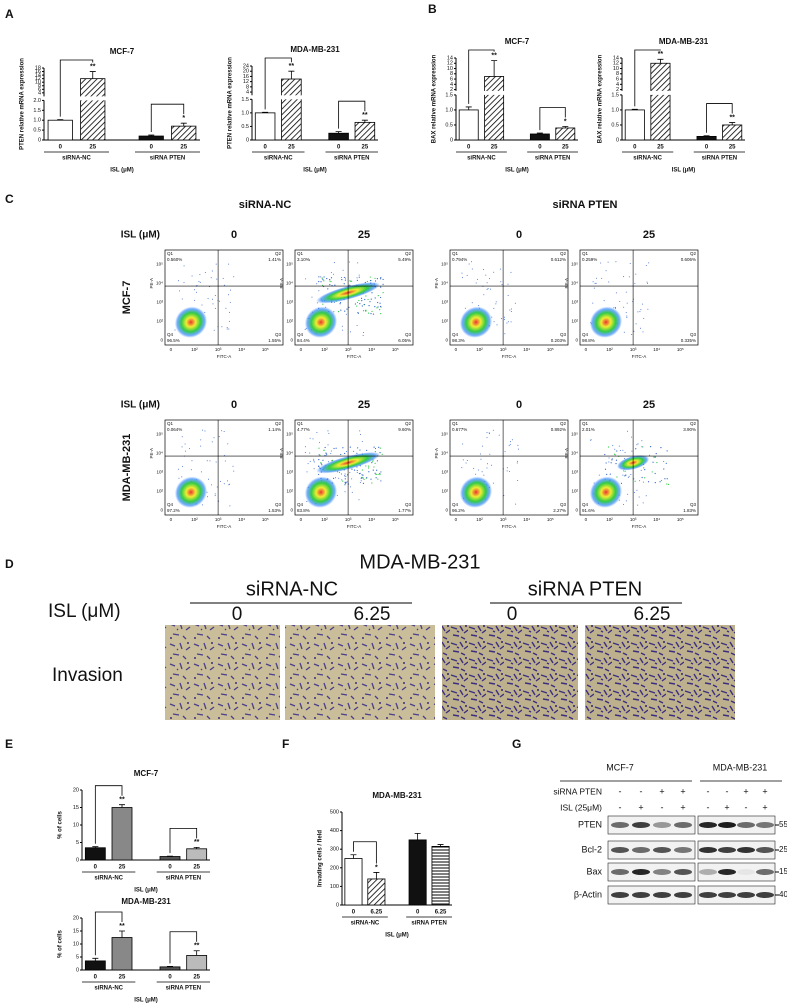 Image resolution: width=787 pixels, height=1003 pixels. Describe the element at coordinates (365, 148) in the screenshot. I see `x-tick-label: 25` at that location.